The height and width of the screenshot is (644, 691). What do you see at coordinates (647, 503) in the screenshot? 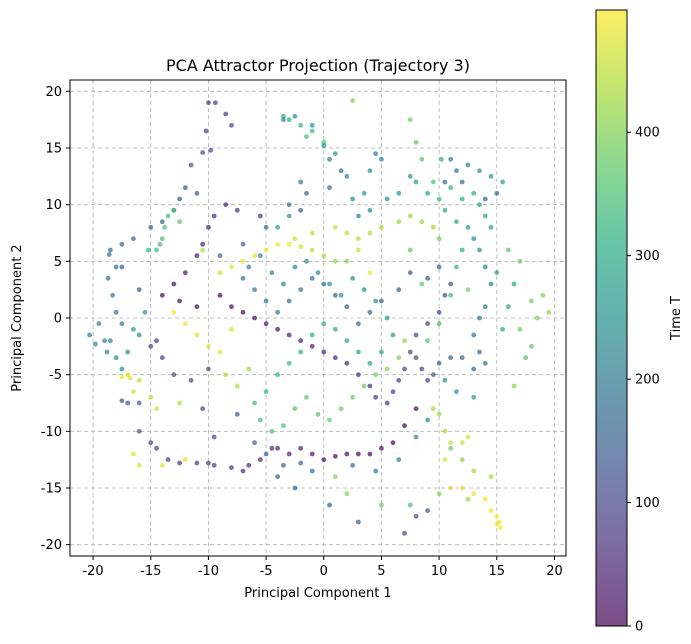
I see `colorbar-tick-label: 100` at bounding box center [647, 503].